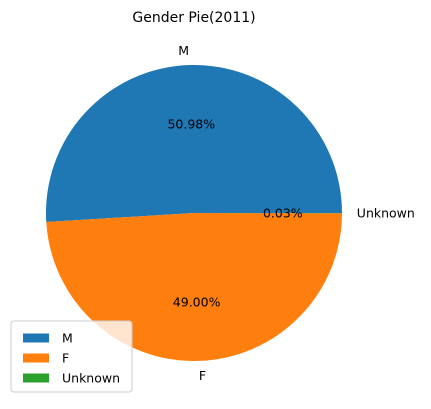 This screenshot has width=431, height=409. Describe the element at coordinates (65, 358) in the screenshot. I see `legend-label-f: F` at that location.